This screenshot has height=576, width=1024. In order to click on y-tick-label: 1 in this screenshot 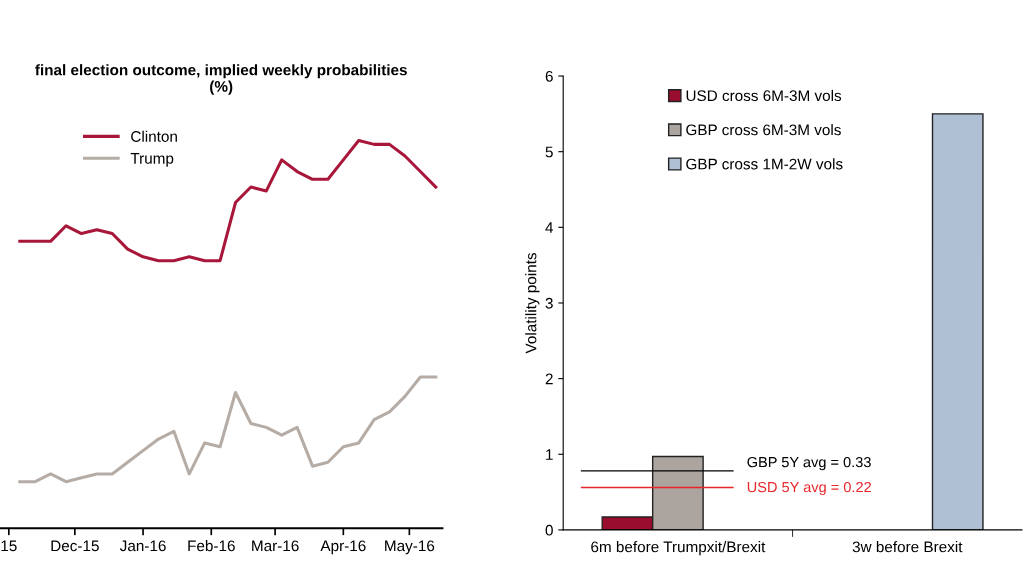, I will do `click(549, 454)`.